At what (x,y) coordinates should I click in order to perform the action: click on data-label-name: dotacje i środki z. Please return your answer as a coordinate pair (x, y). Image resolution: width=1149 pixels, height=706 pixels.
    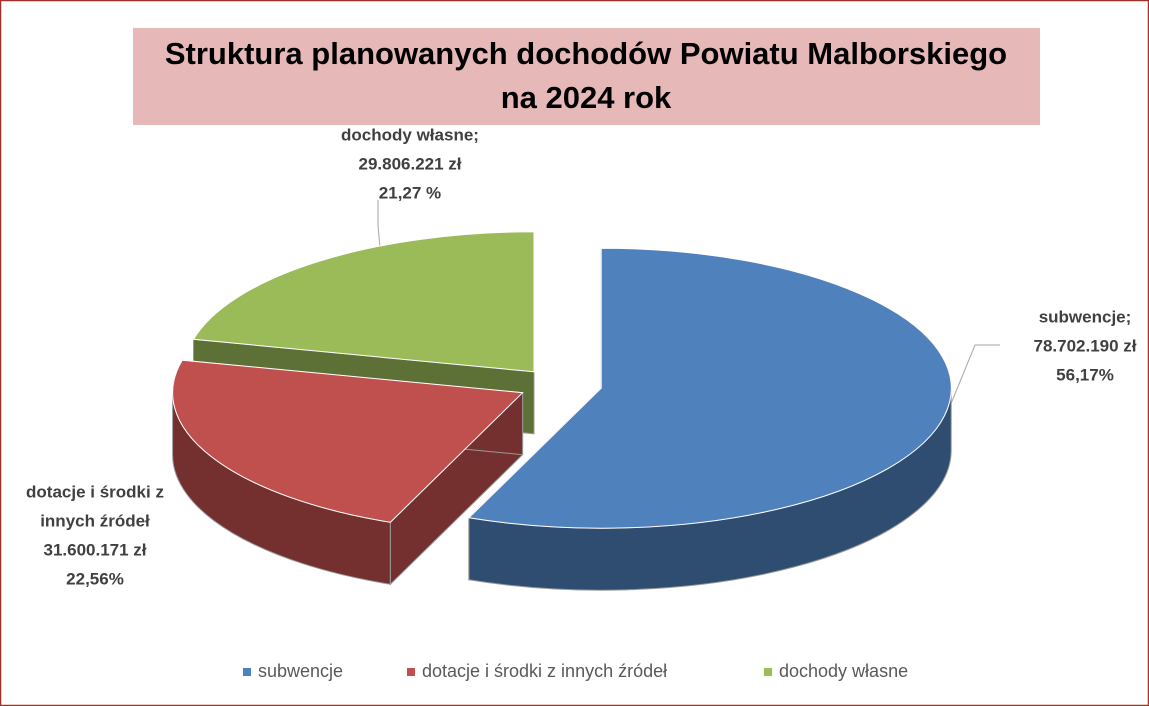
    Looking at the image, I should click on (95, 491).